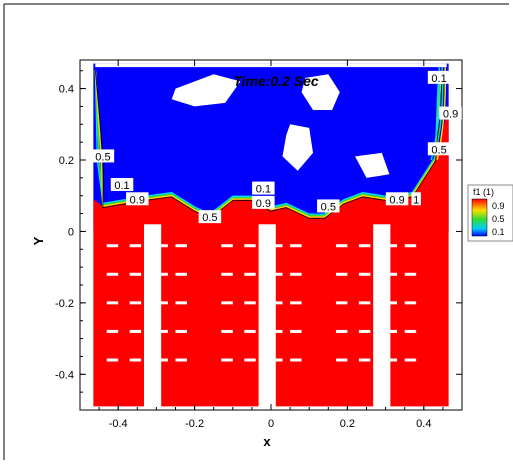  I want to click on contour-label: 1, so click(416, 200).